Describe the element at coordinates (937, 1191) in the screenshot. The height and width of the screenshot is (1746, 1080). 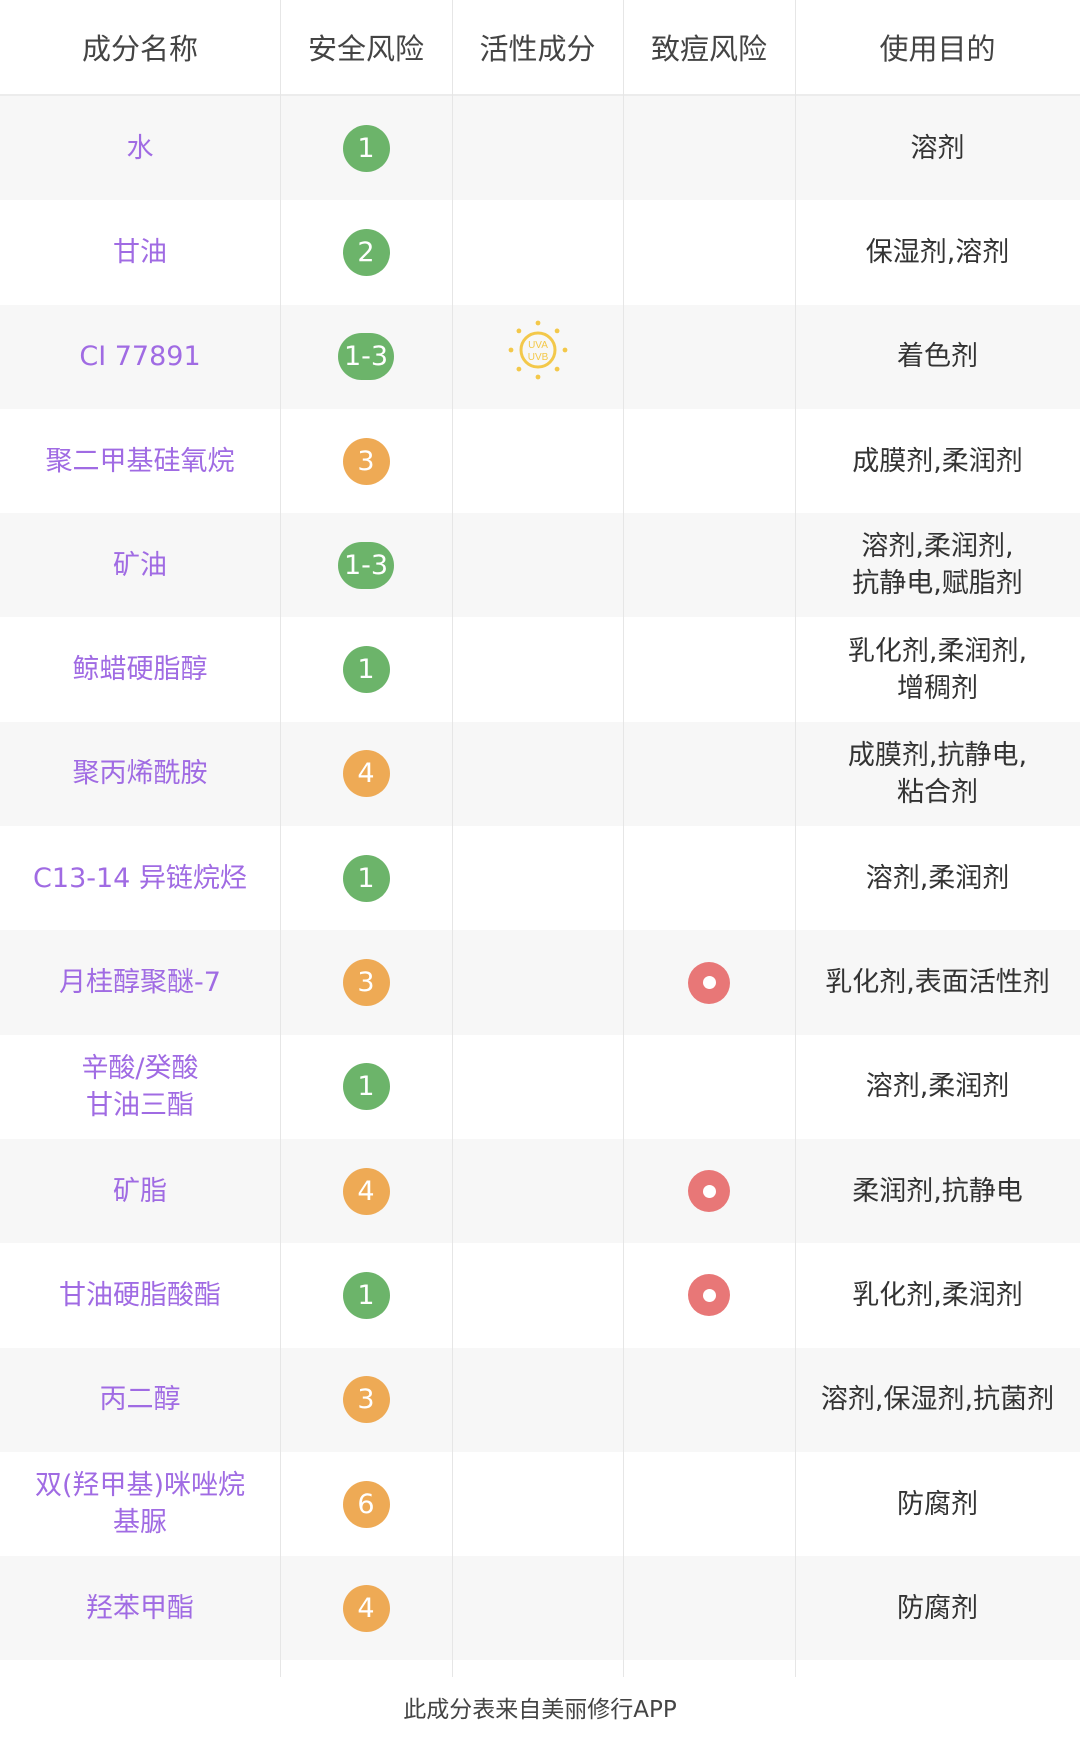
I see `usage-purpose: 柔润剂,抗静电` at that location.